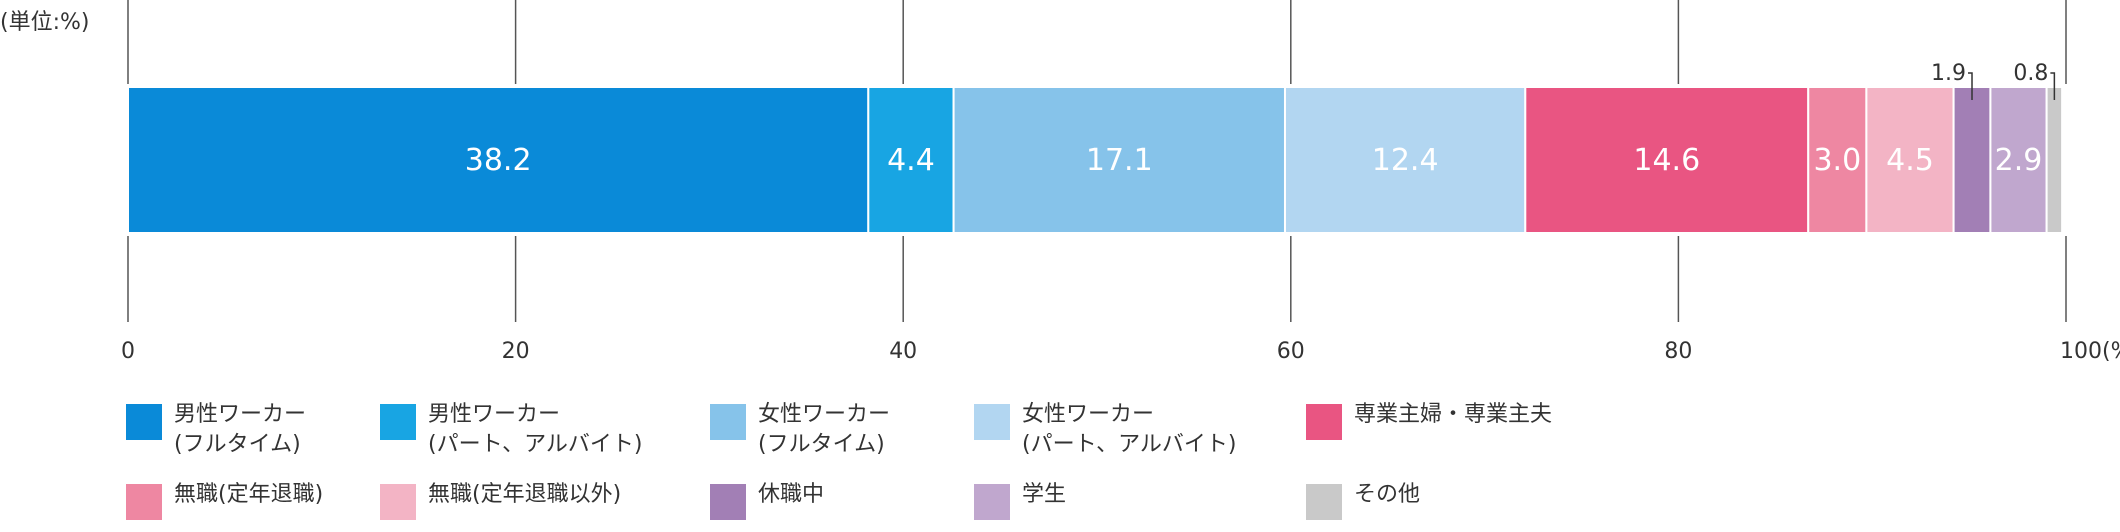 The image size is (2120, 532). What do you see at coordinates (1044, 494) in the screenshot?
I see `legend-label: 学生` at bounding box center [1044, 494].